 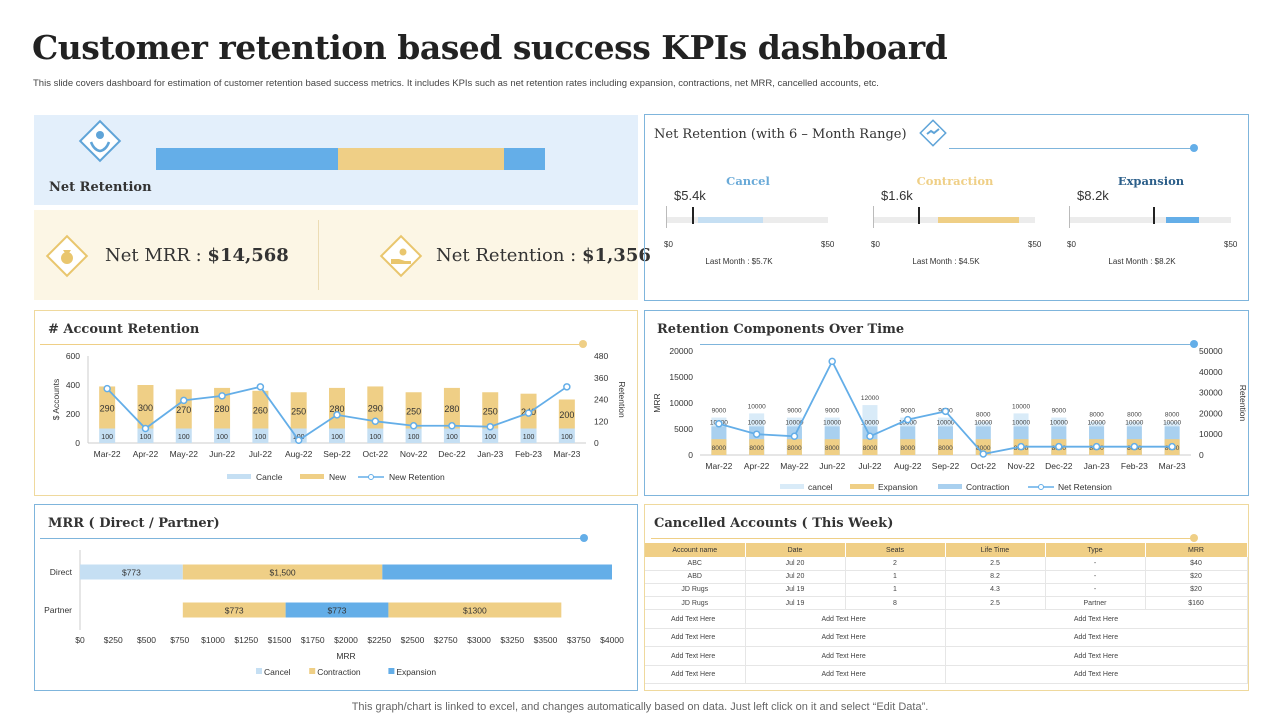 What do you see at coordinates (922, 538) in the screenshot?
I see `cancelled-header-line` at bounding box center [922, 538].